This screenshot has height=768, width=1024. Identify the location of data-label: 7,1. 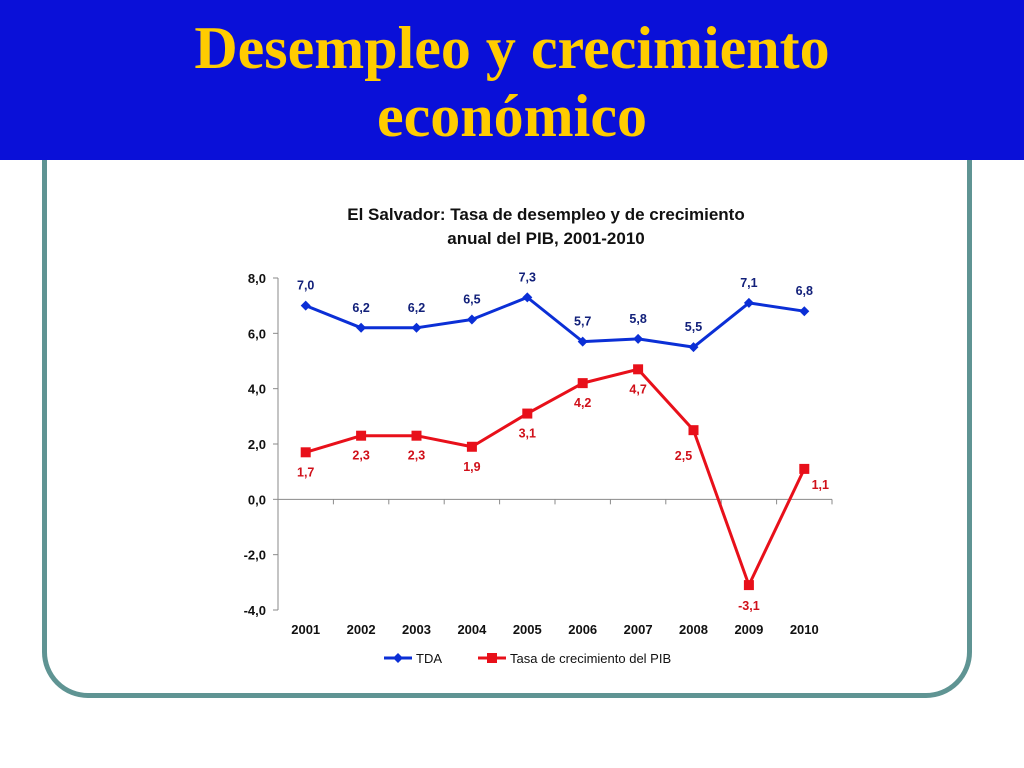
(748, 283).